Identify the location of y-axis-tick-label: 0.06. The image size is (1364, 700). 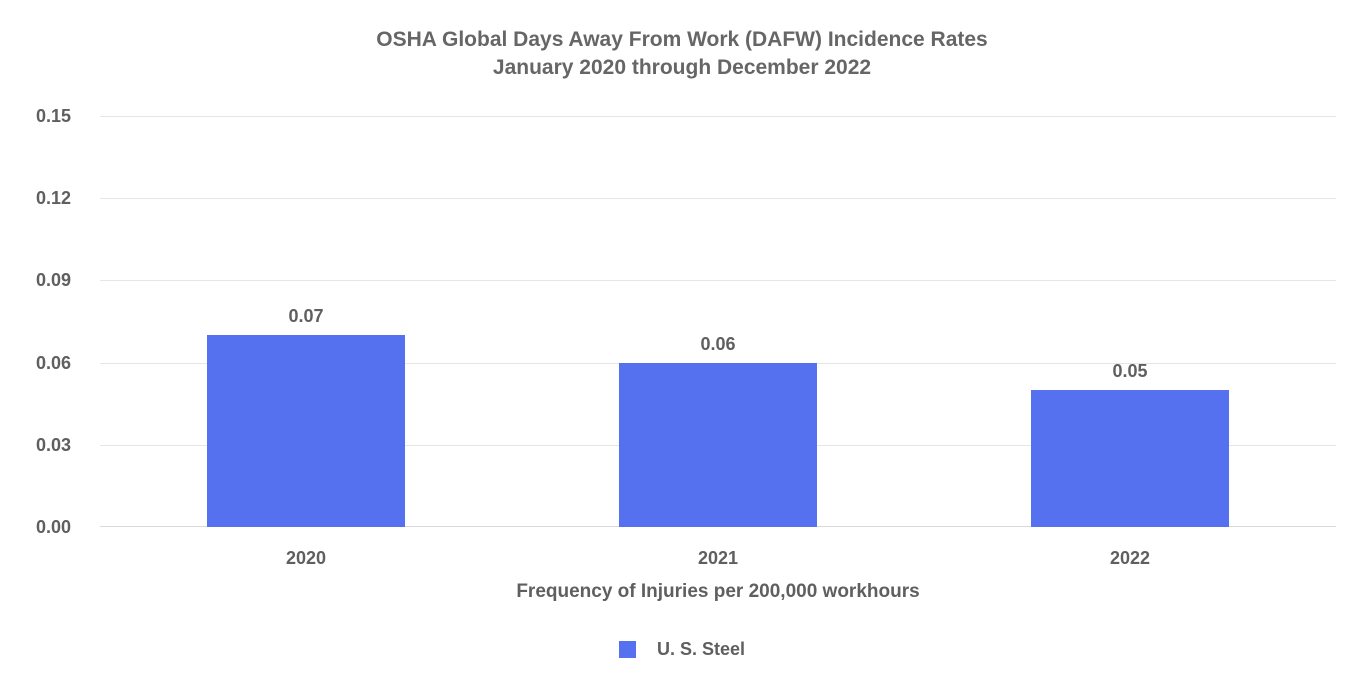
(53, 362).